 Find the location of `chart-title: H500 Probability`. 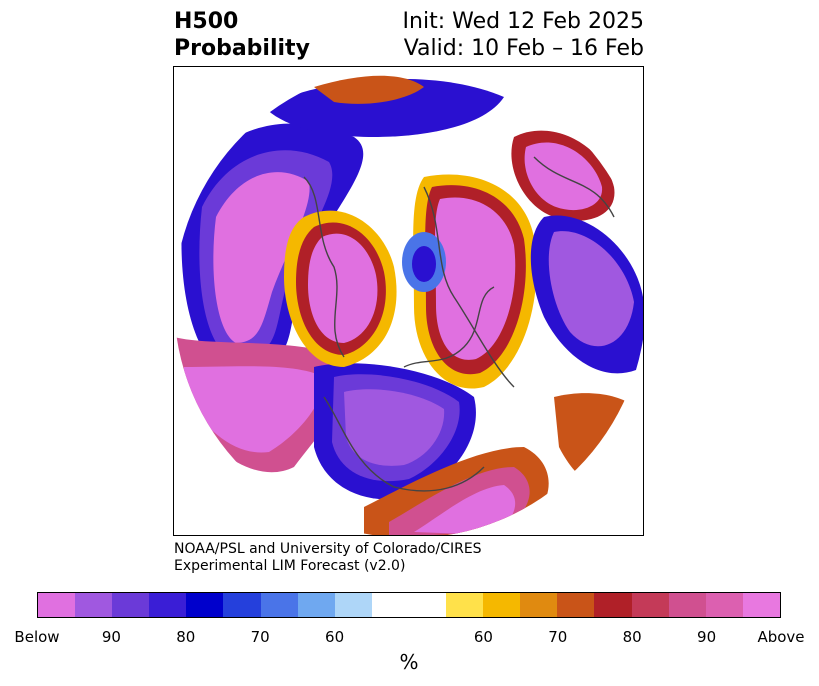

chart-title: H500 Probability is located at coordinates (242, 35).